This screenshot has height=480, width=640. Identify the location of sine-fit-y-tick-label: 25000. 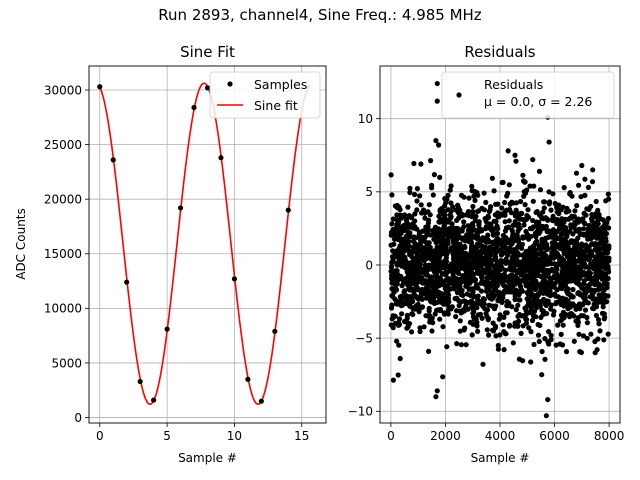
(63, 145).